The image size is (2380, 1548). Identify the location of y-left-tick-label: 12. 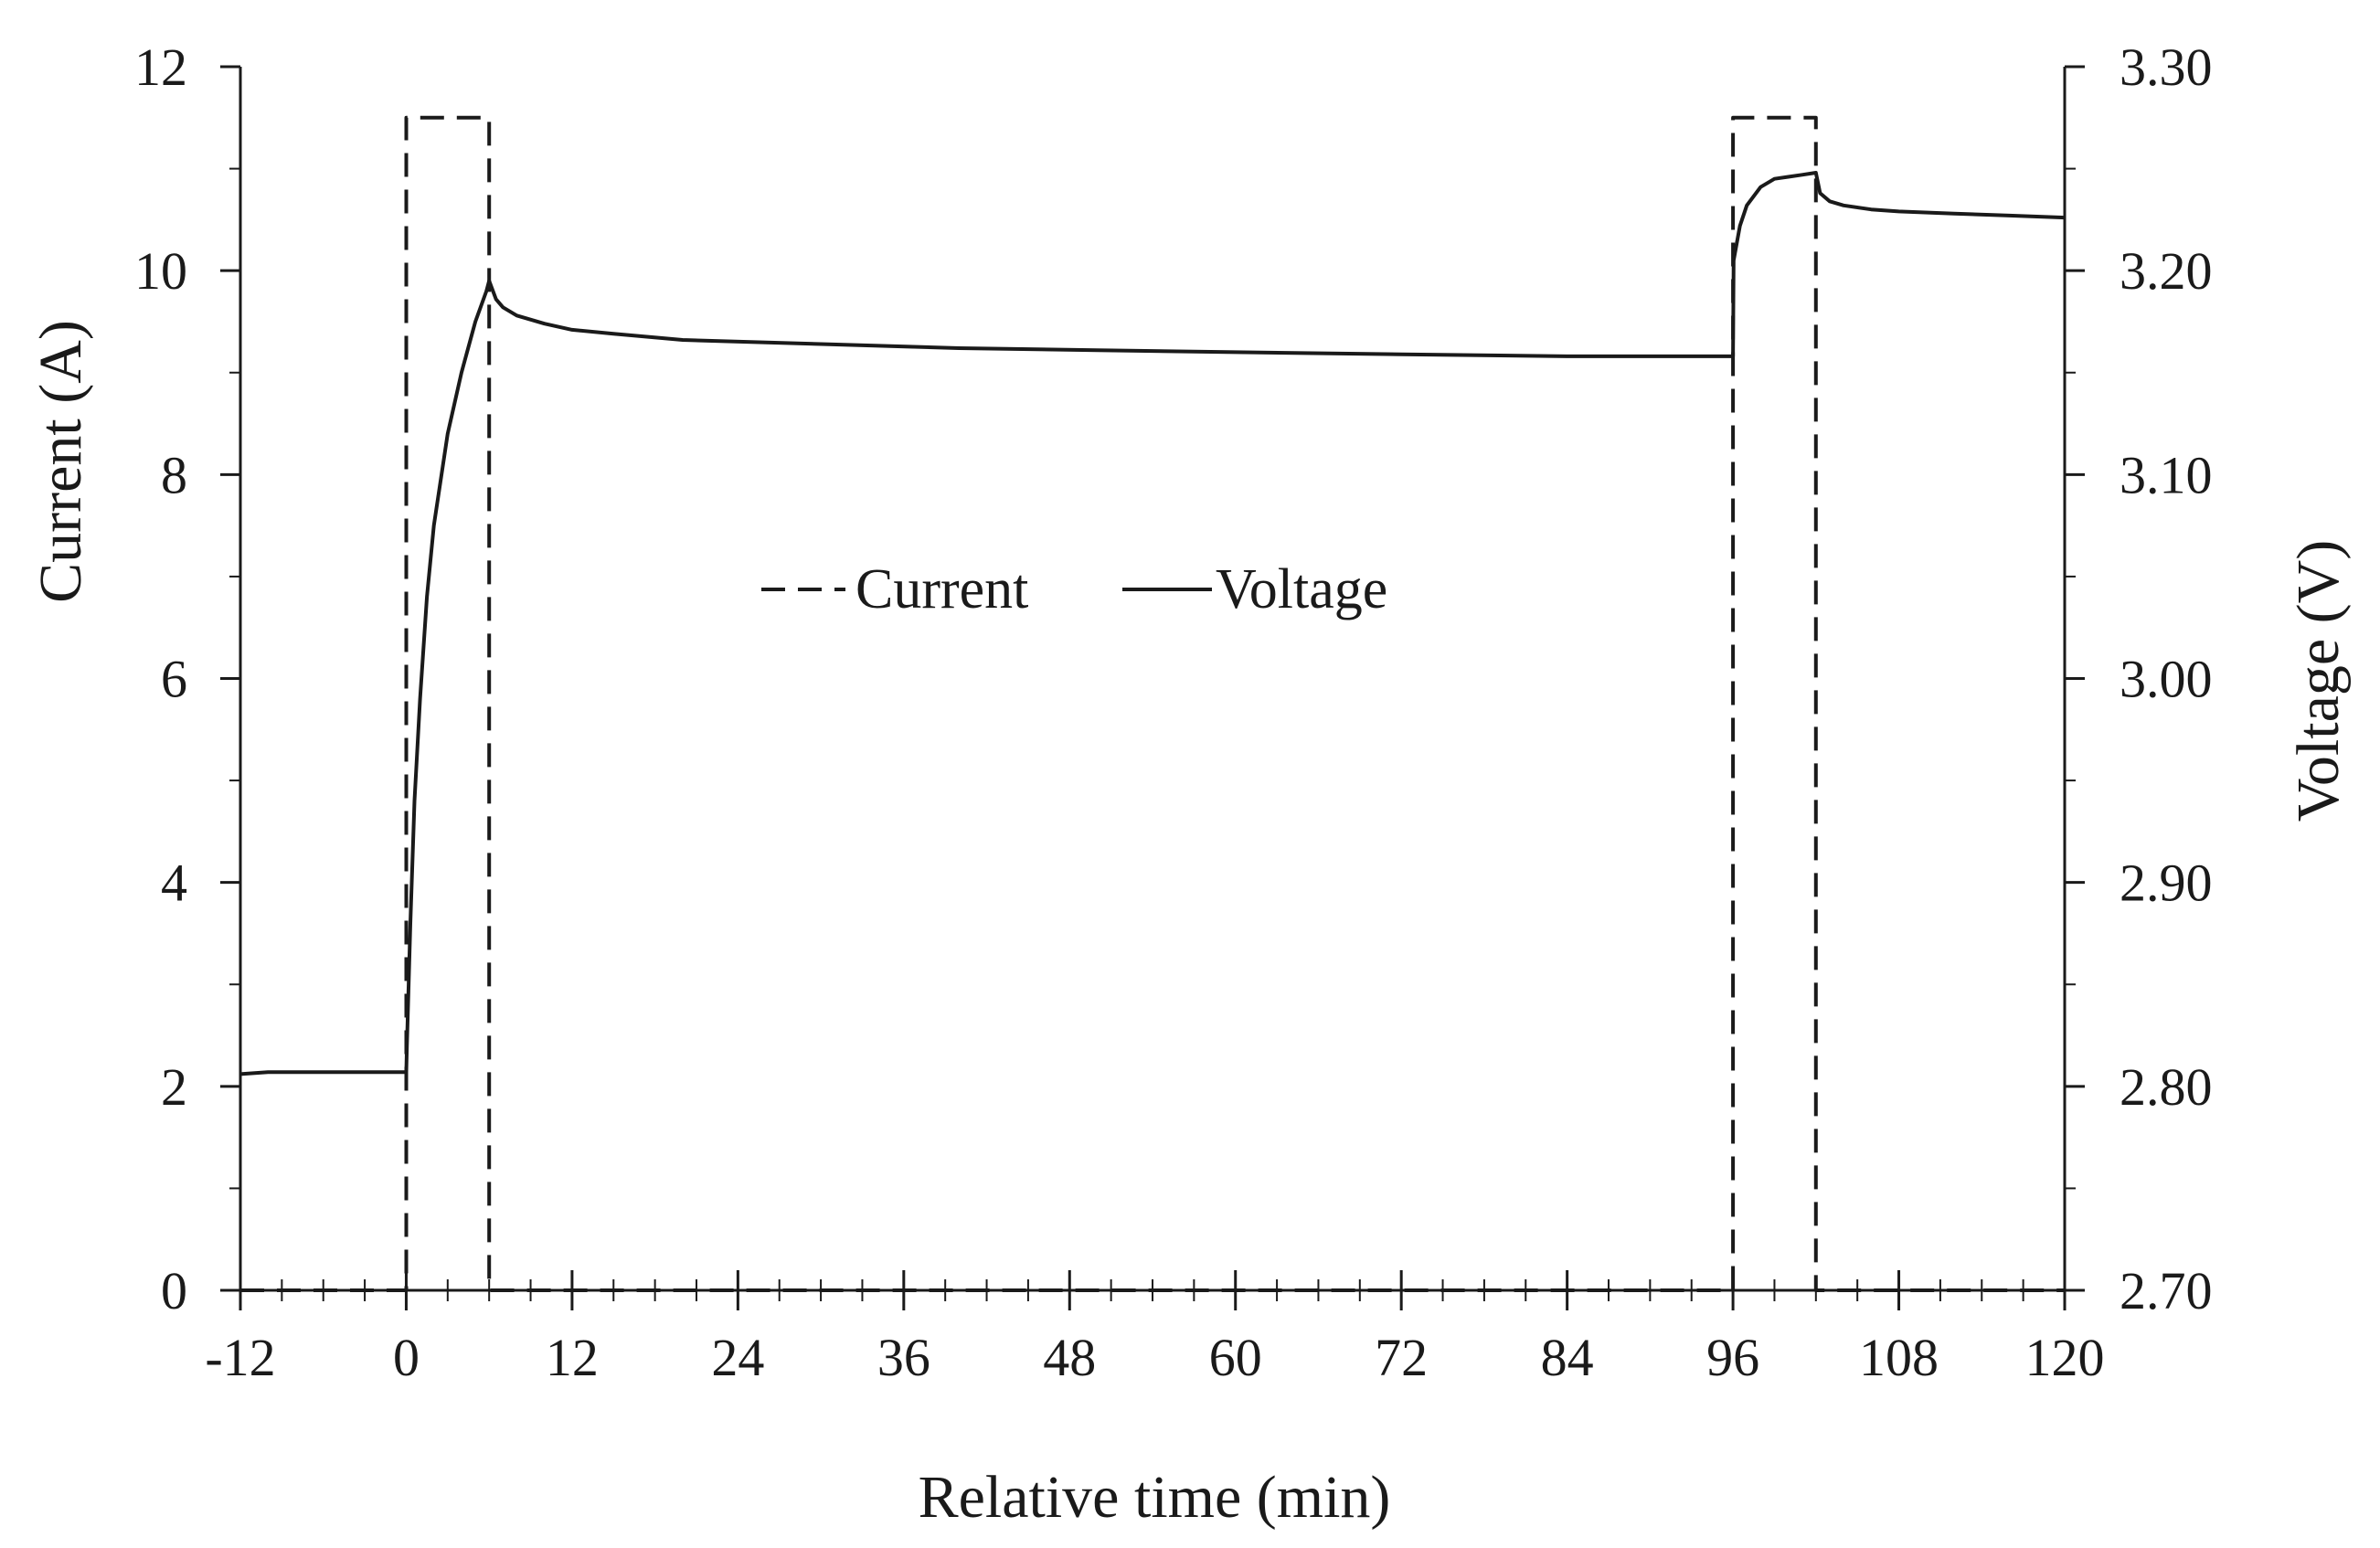
(160, 67).